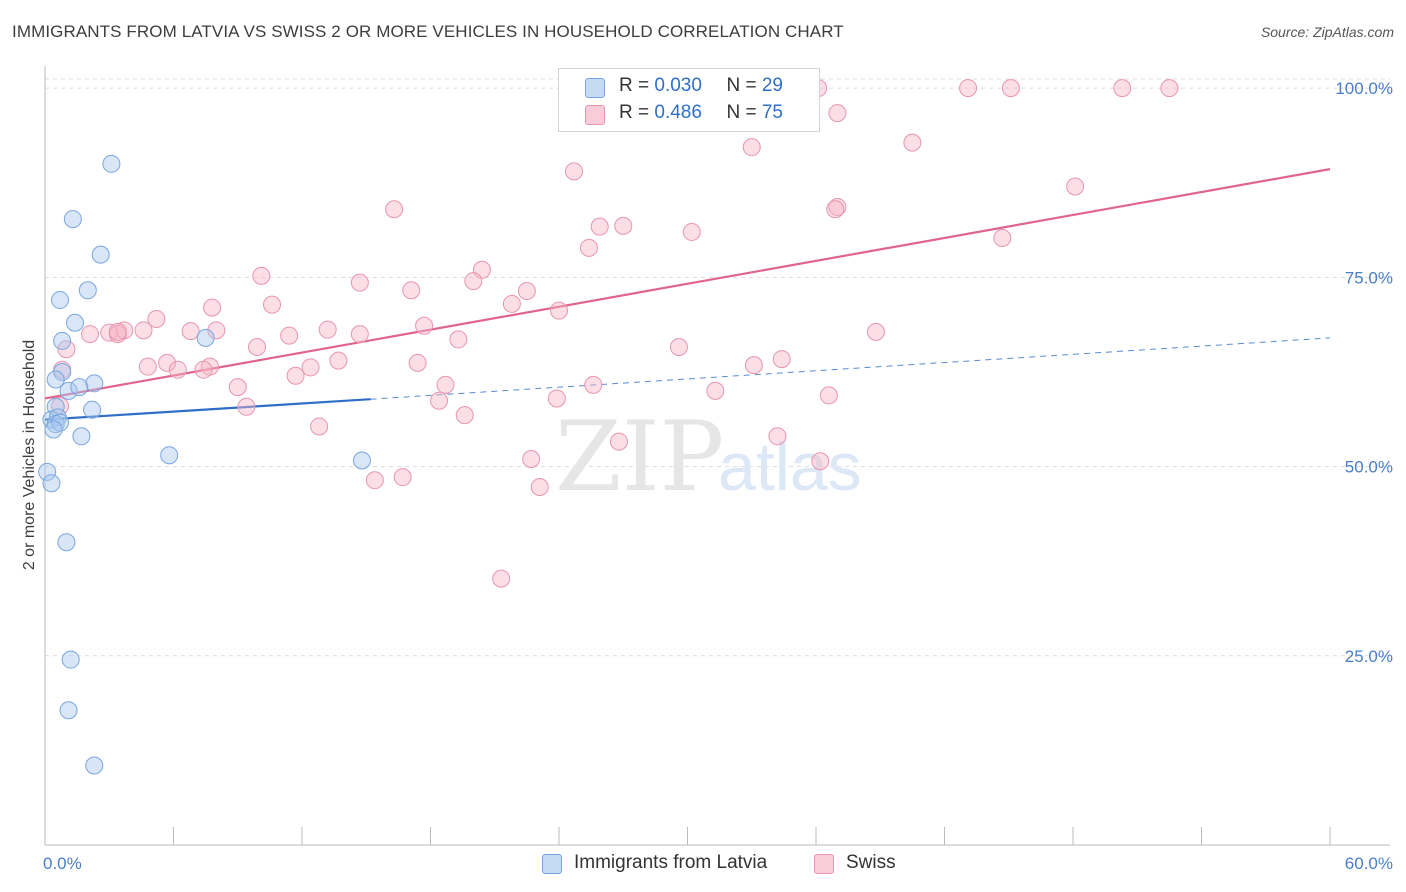 This screenshot has width=1406, height=892. Describe the element at coordinates (678, 85) in the screenshot. I see `legend-r-value: 0.030` at that location.